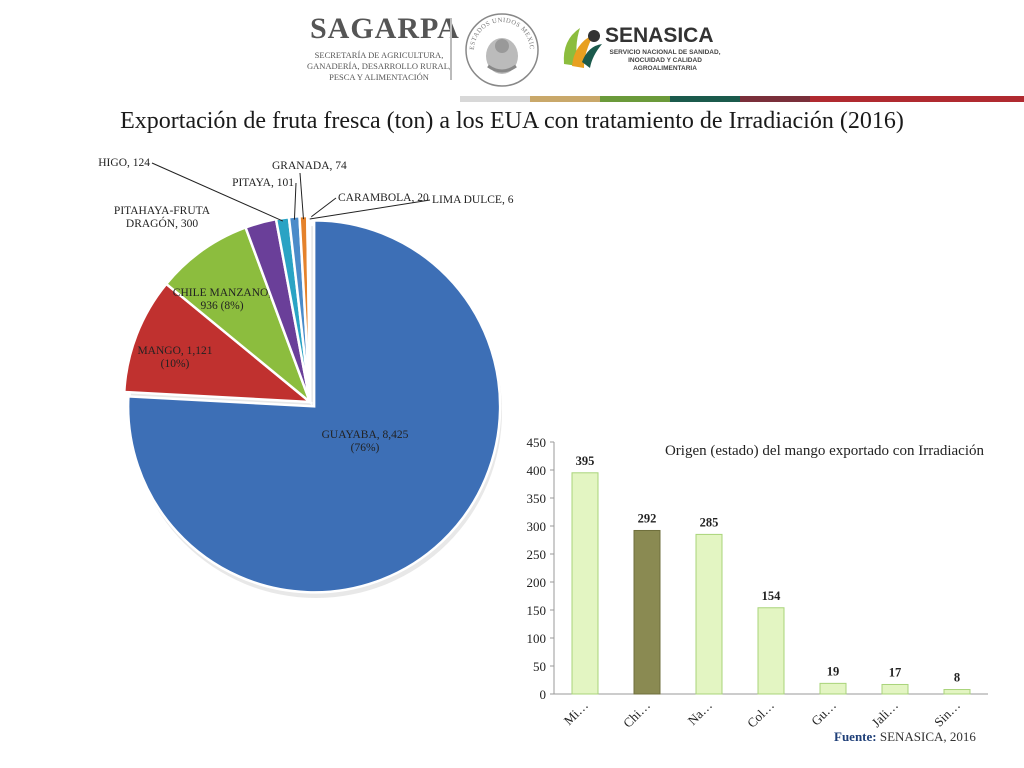  Describe the element at coordinates (585, 461) in the screenshot. I see `bar-value-label: 395` at that location.